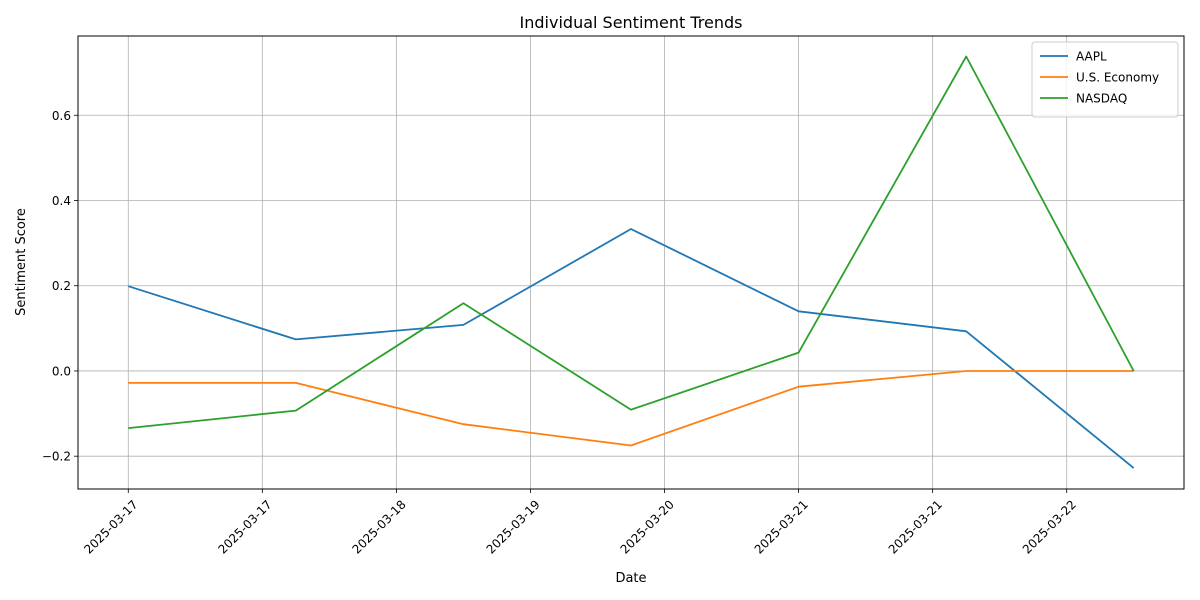 This screenshot has height=600, width=1200. What do you see at coordinates (513, 526) in the screenshot?
I see `x-tick-label: 2025-03-19` at bounding box center [513, 526].